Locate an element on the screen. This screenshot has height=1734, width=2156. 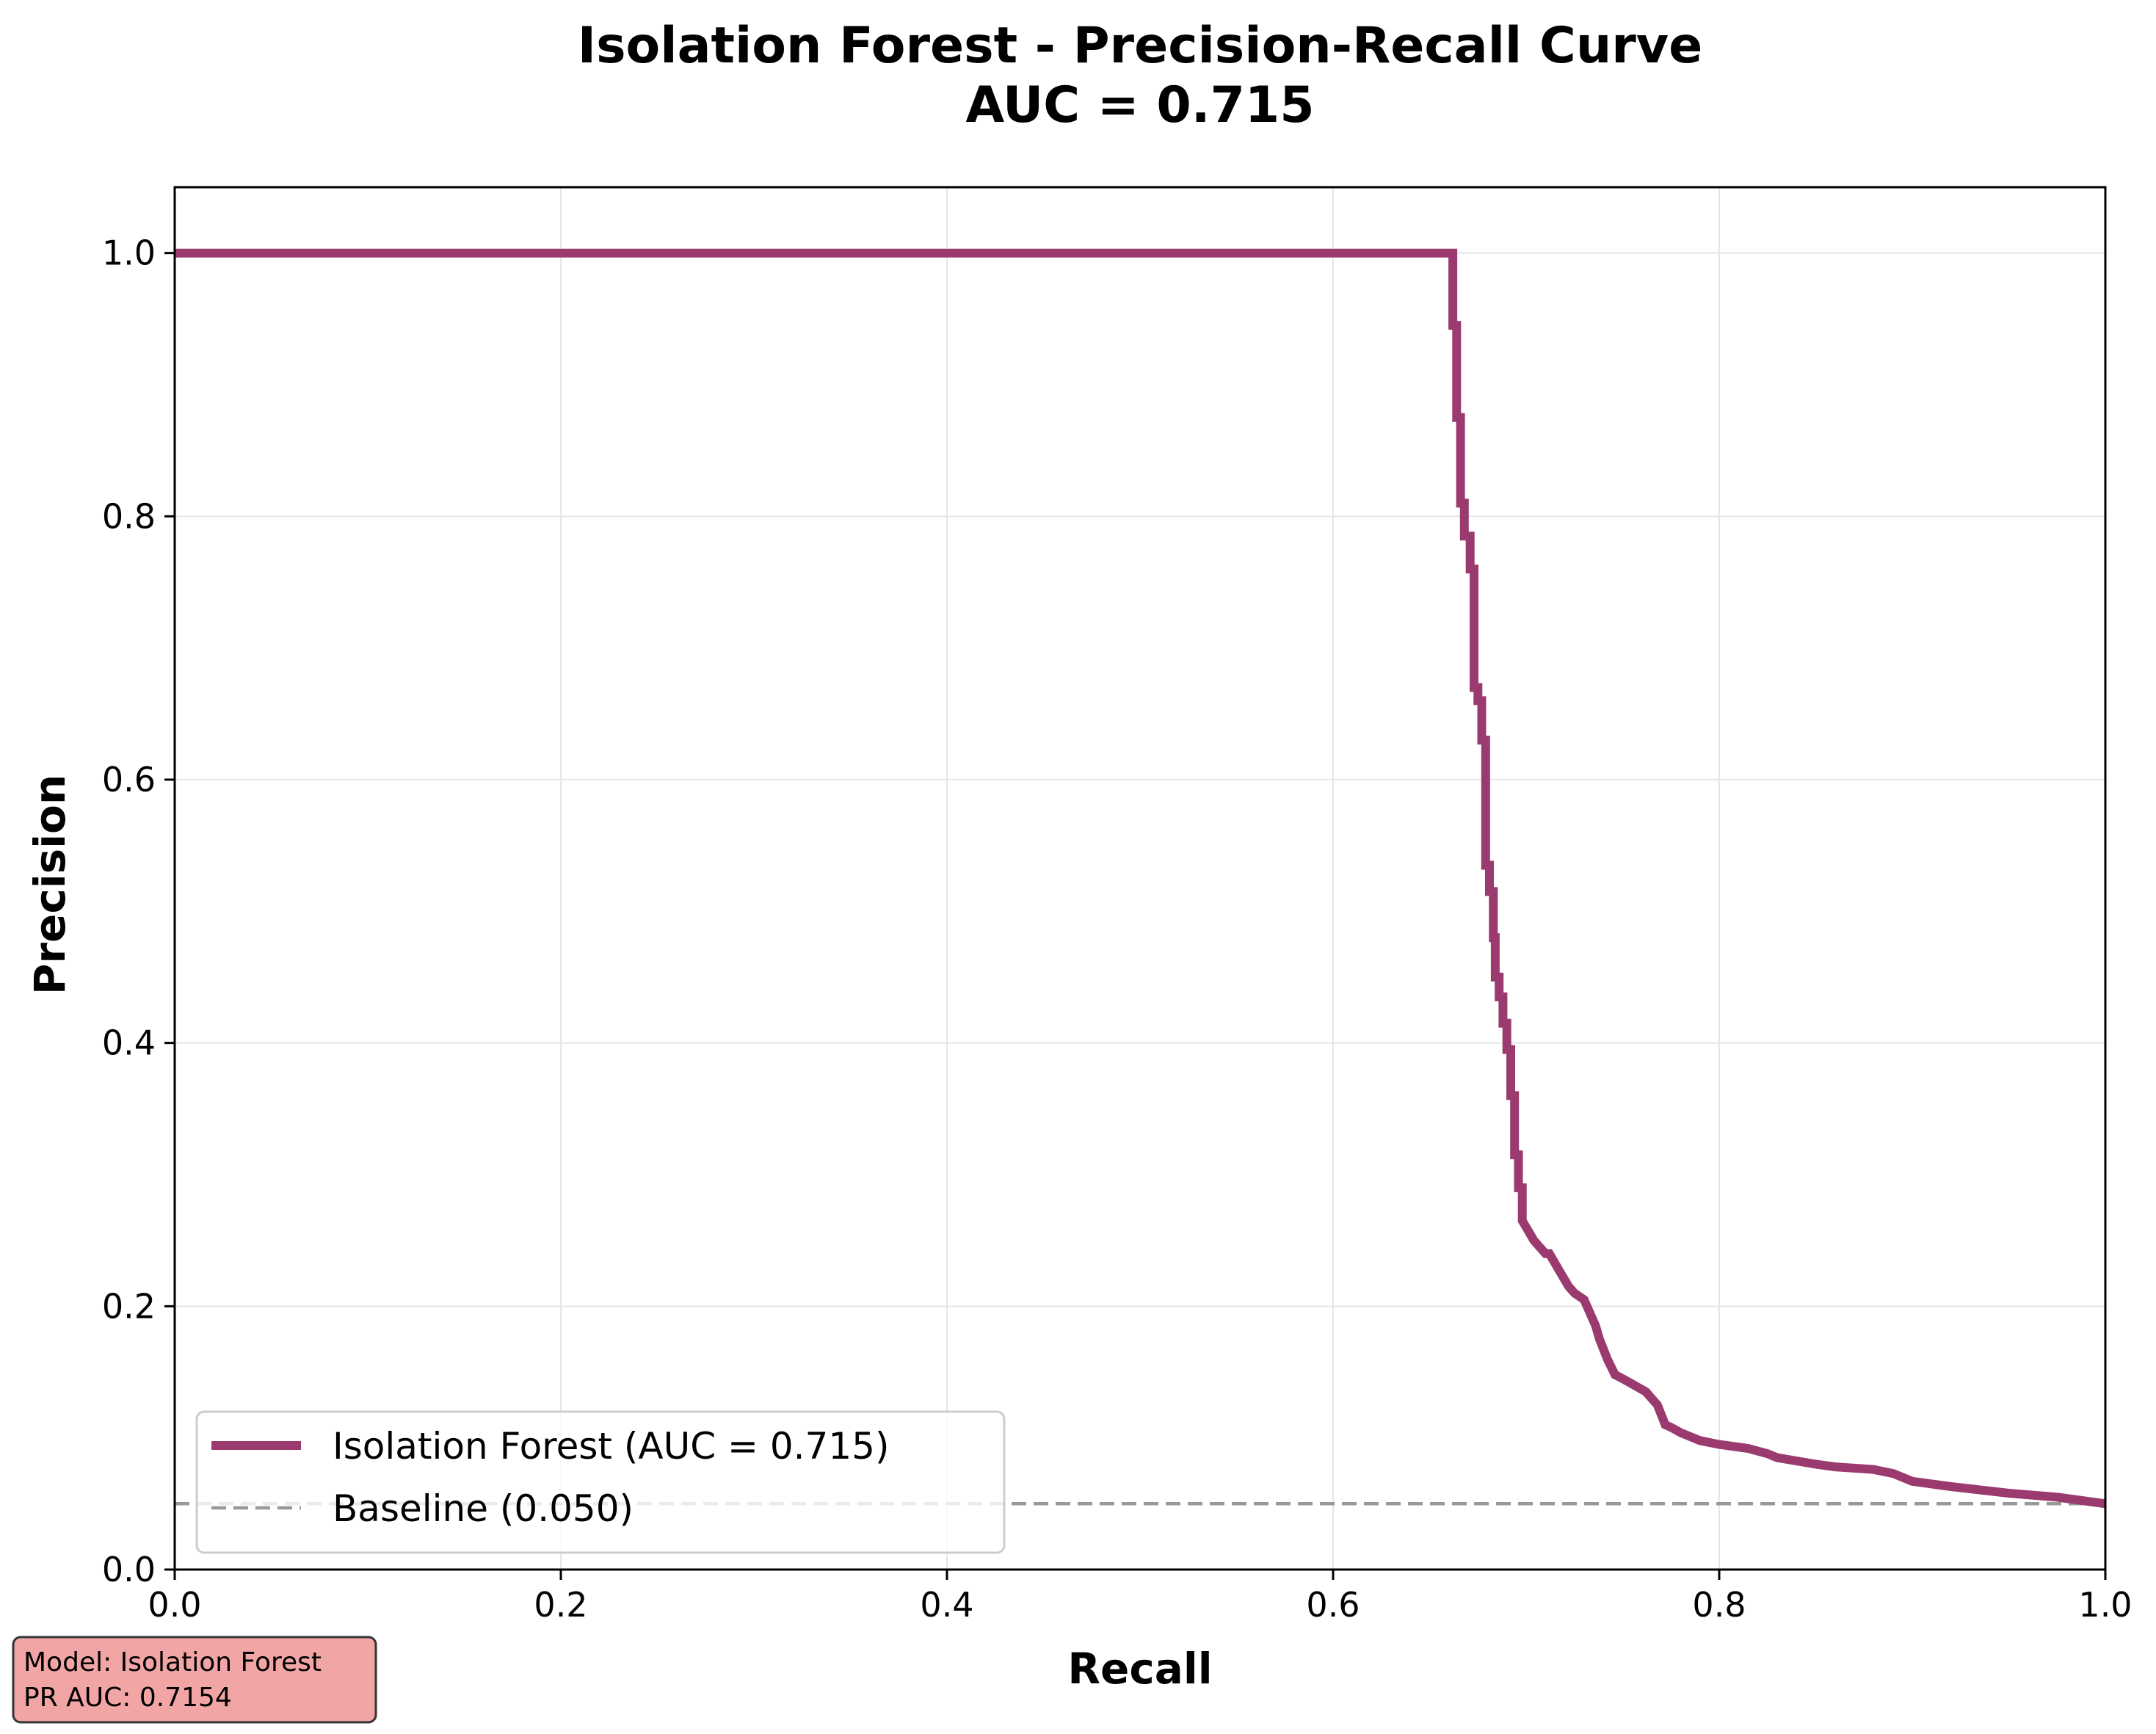
x-tick-label: 0.8 is located at coordinates (1719, 1605).